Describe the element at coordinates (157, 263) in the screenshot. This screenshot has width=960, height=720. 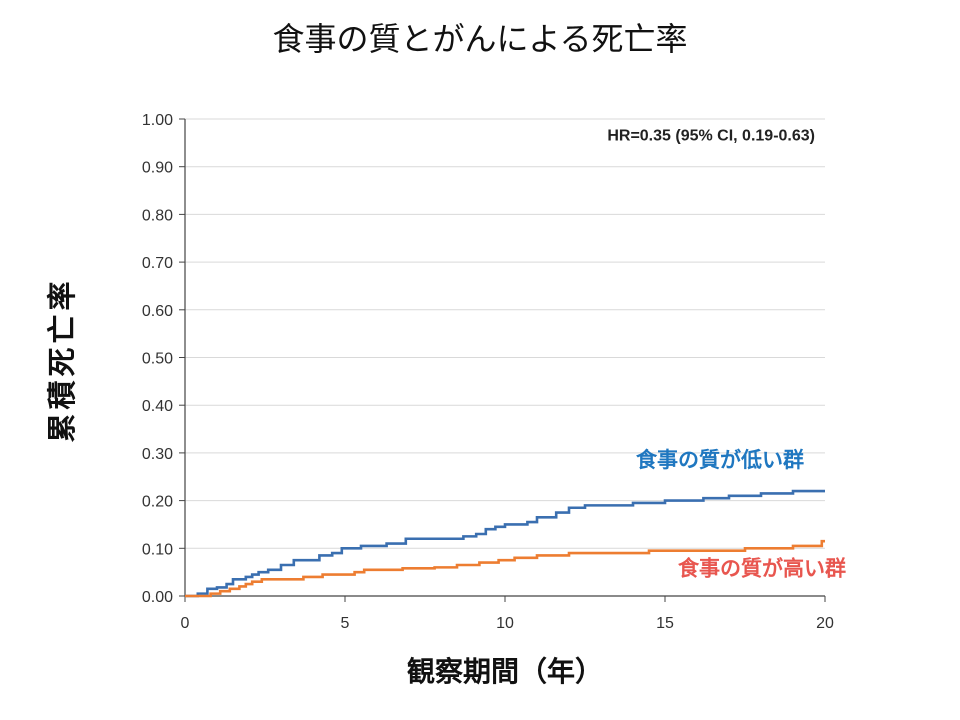
I see `y-tick-label: 0.70` at that location.